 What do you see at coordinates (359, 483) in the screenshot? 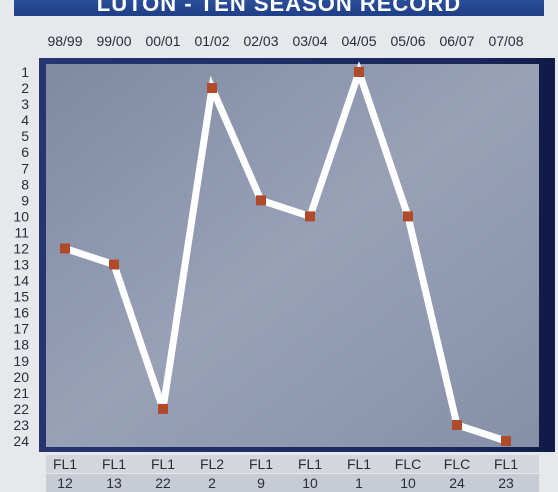
I see `position-label: 1` at bounding box center [359, 483].